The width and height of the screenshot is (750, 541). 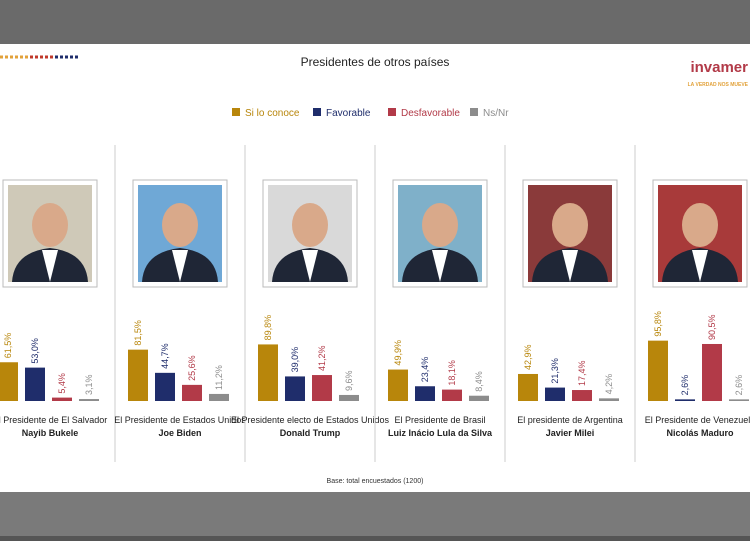 I want to click on value-label: 18,1%, so click(x=452, y=373).